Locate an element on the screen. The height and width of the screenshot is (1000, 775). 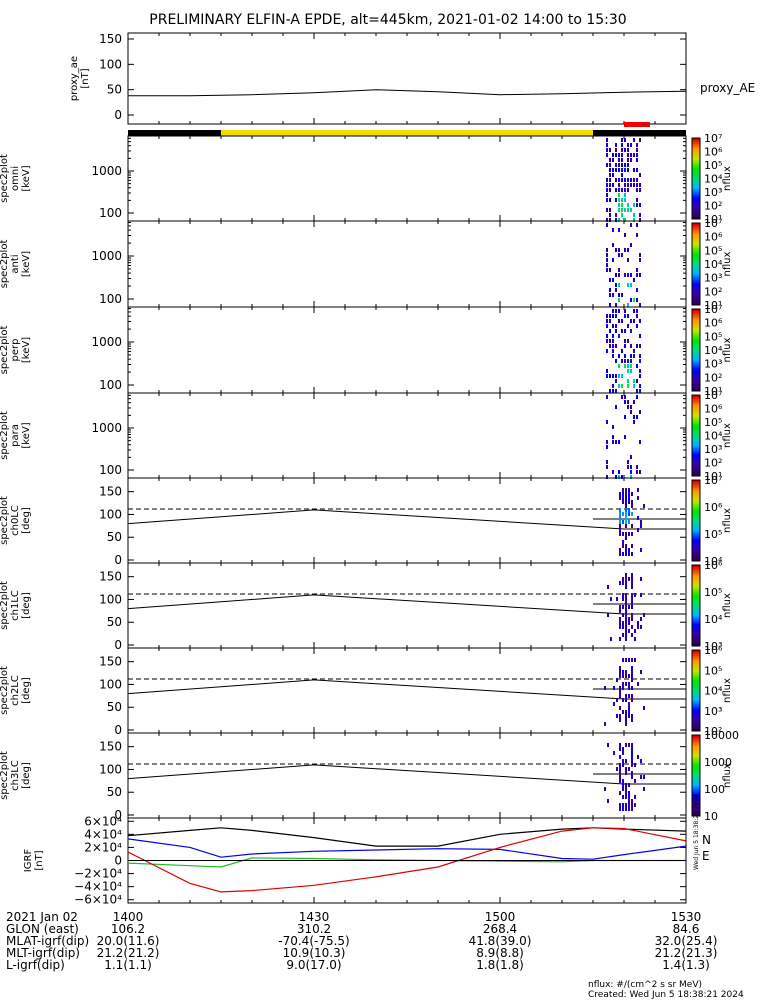
loss-cone-line is located at coordinates (406, 774).